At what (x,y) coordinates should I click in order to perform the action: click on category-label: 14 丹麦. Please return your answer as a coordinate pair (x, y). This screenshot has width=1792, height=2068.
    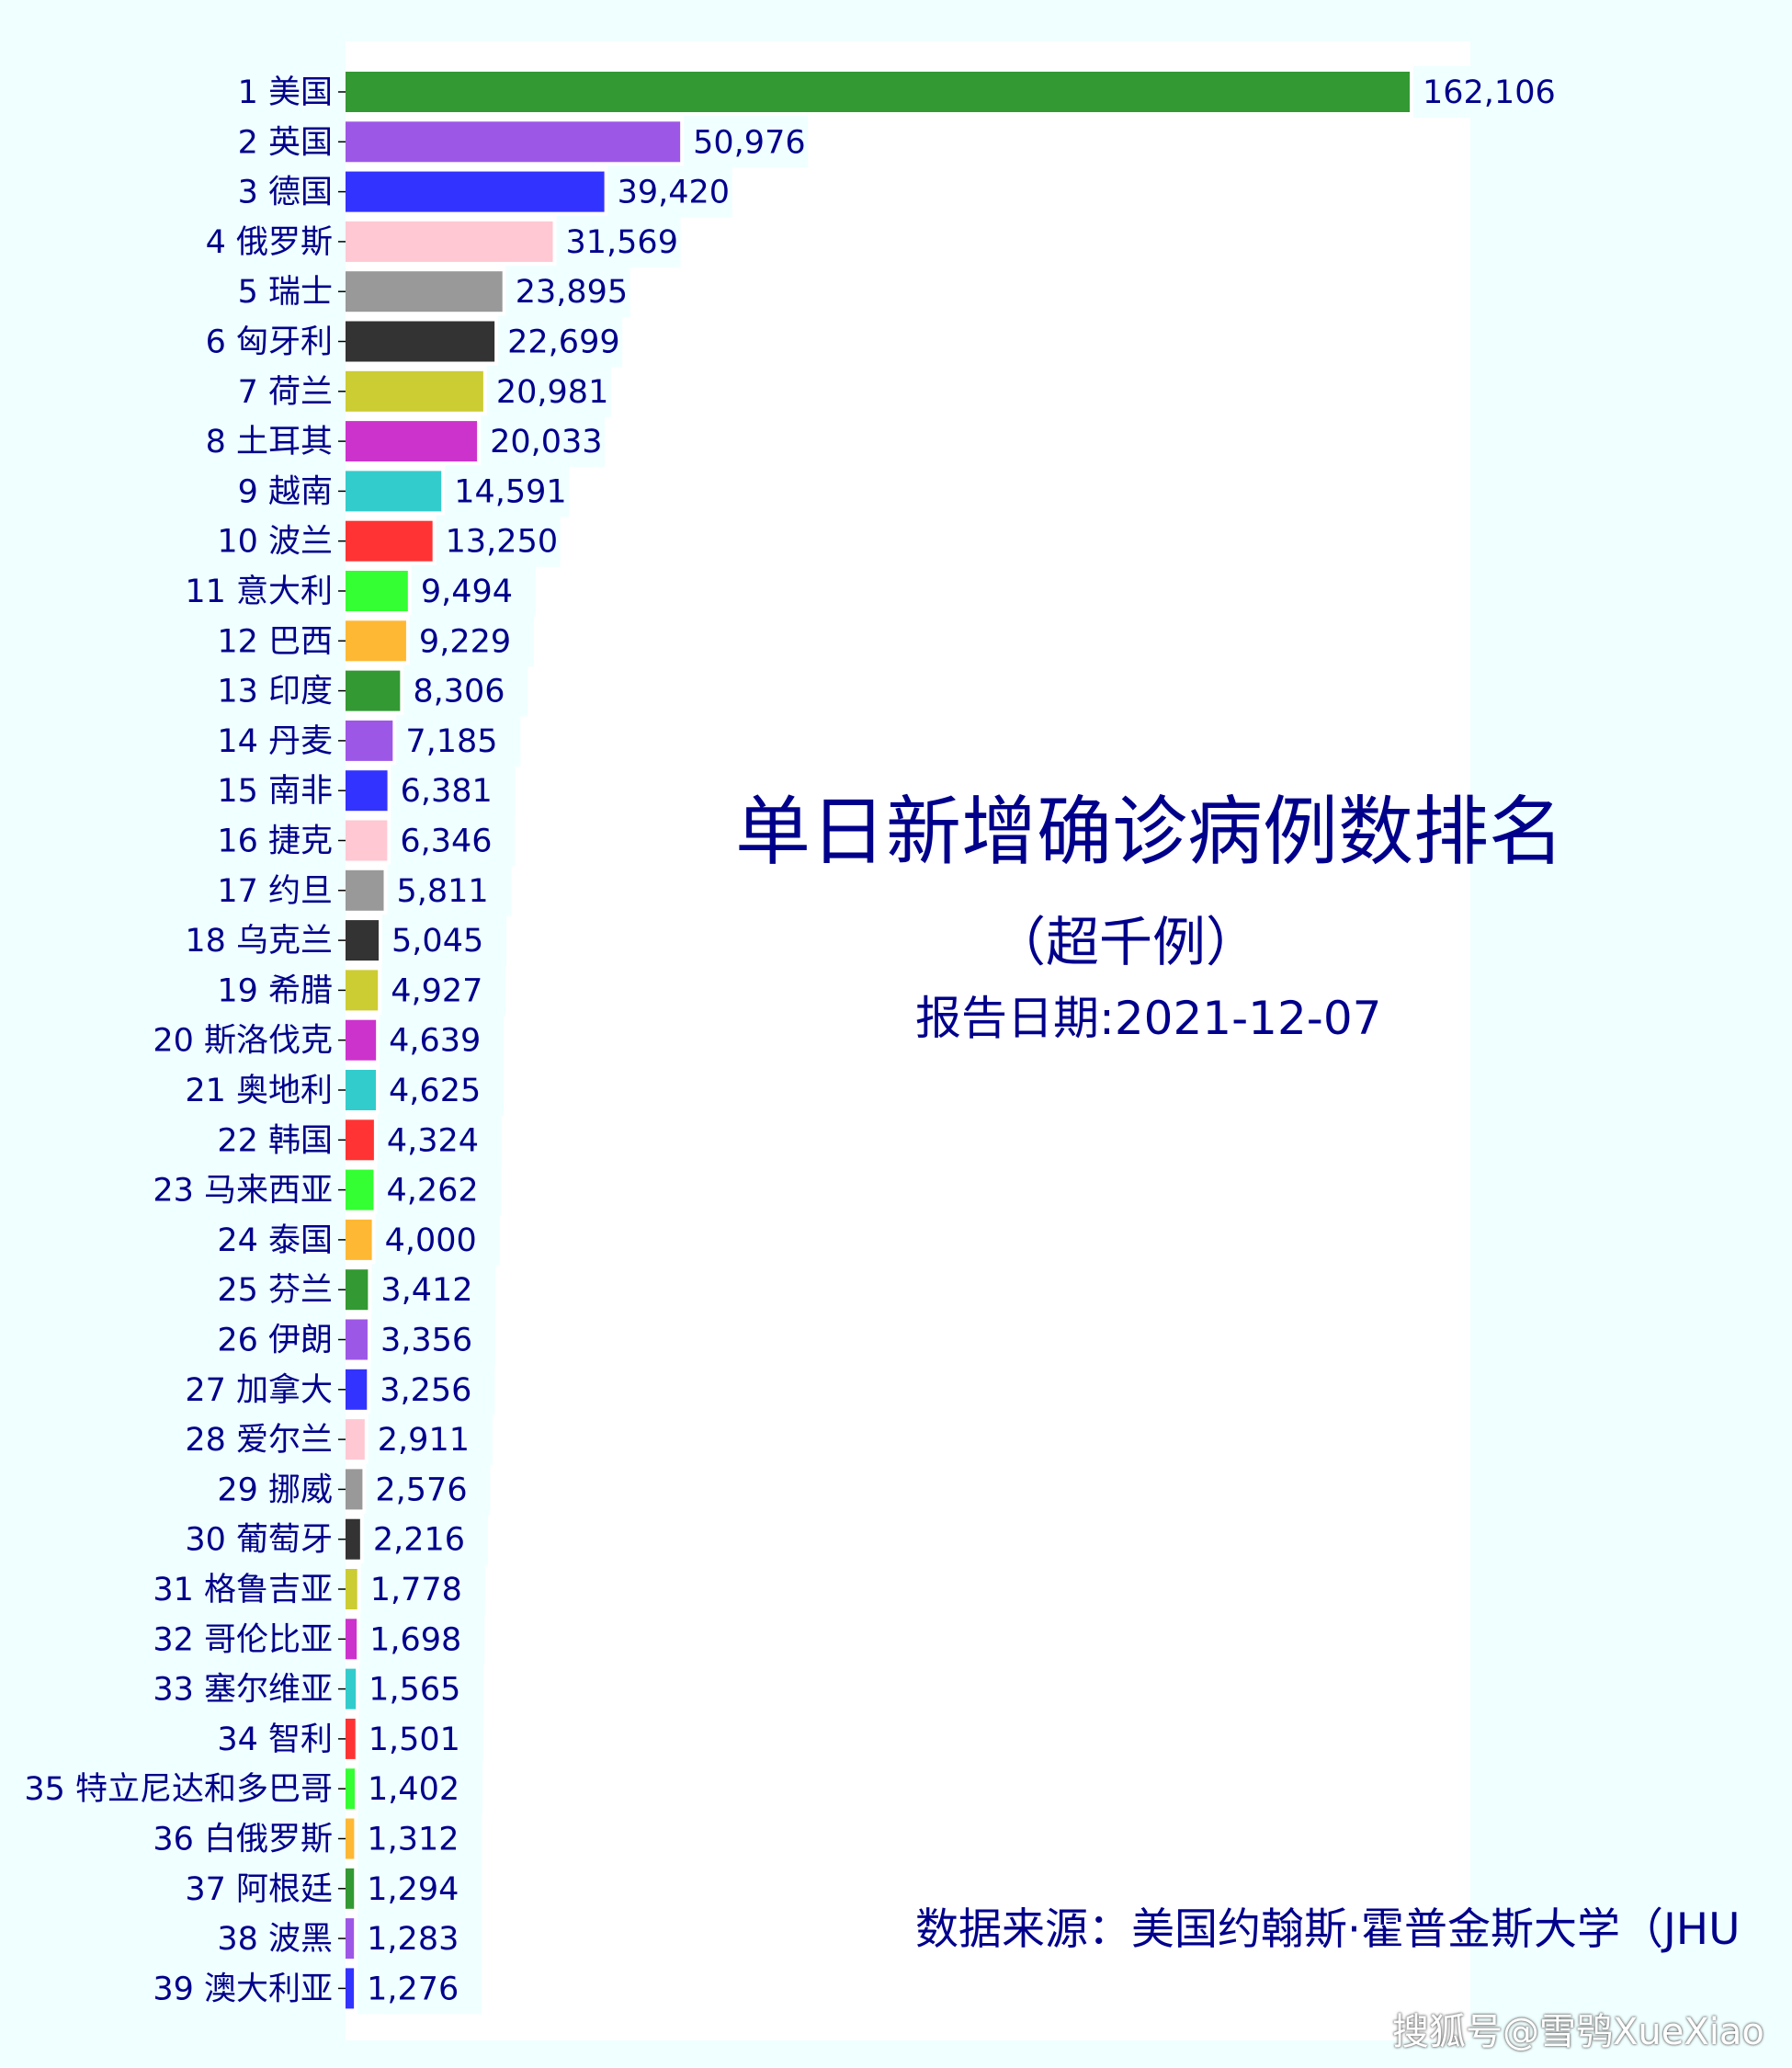
    Looking at the image, I should click on (275, 741).